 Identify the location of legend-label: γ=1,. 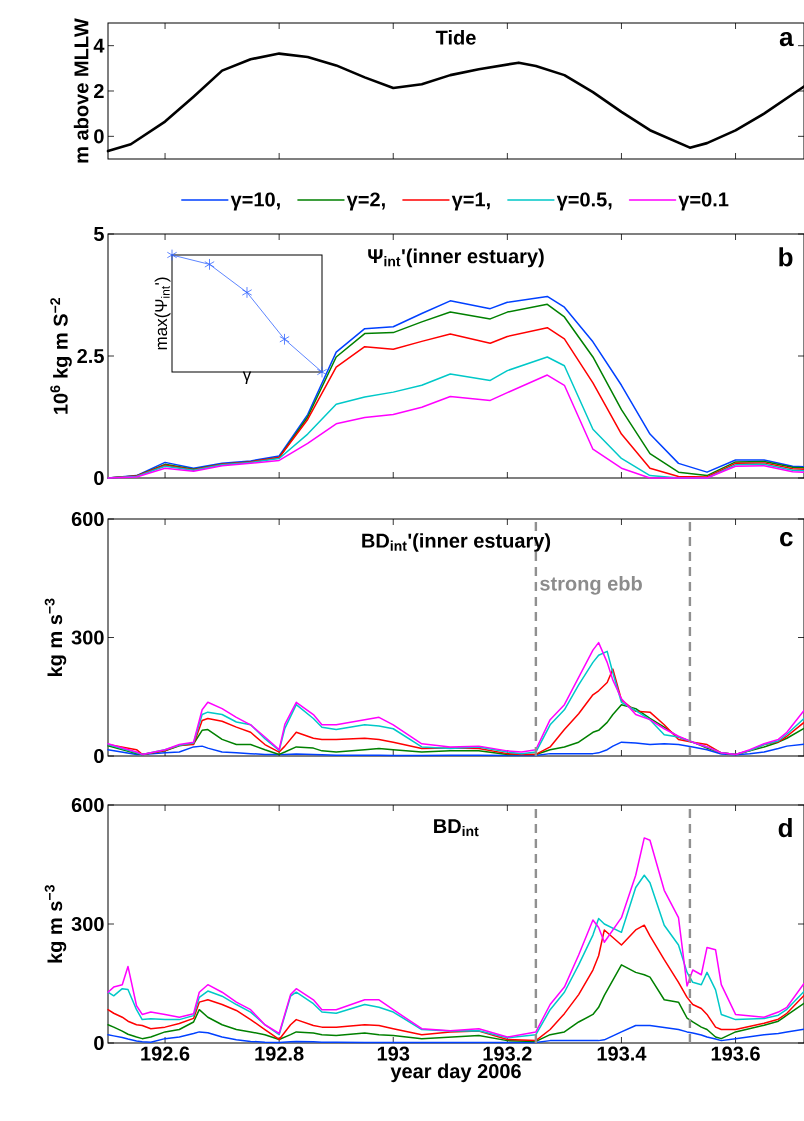
(470, 201).